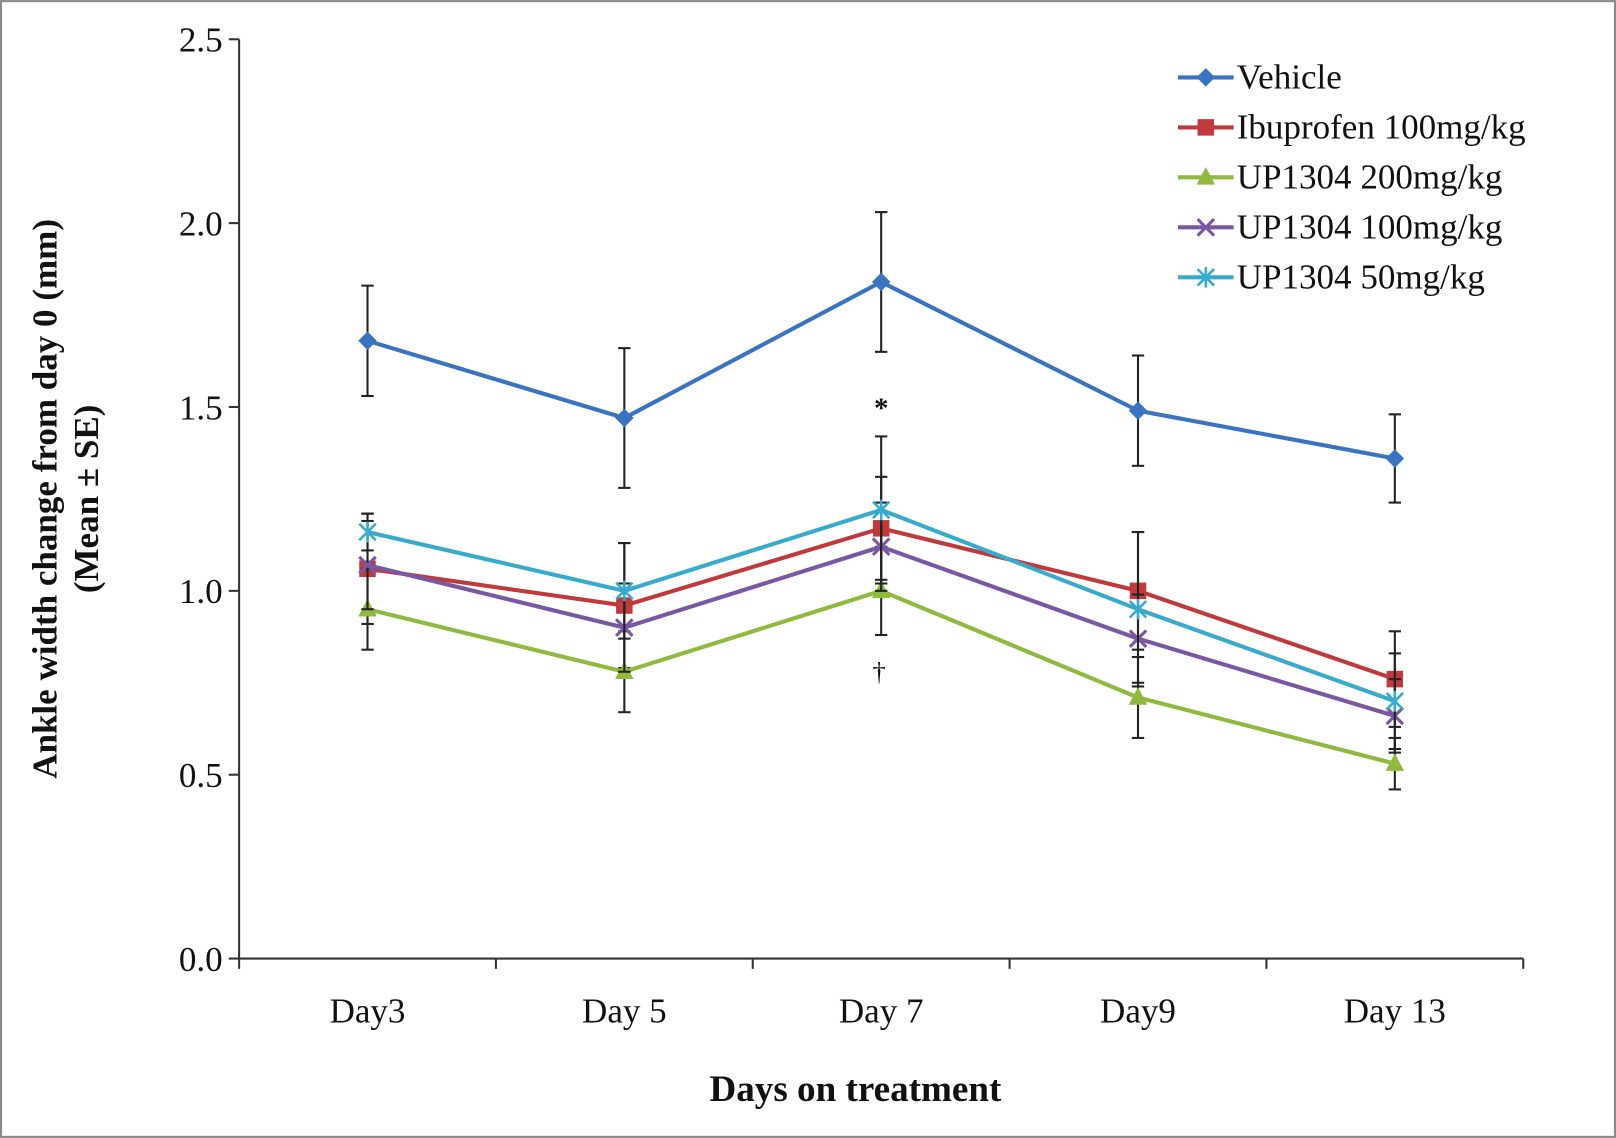 The width and height of the screenshot is (1616, 1138). Describe the element at coordinates (201, 775) in the screenshot. I see `y-tick-label: 0.5` at that location.